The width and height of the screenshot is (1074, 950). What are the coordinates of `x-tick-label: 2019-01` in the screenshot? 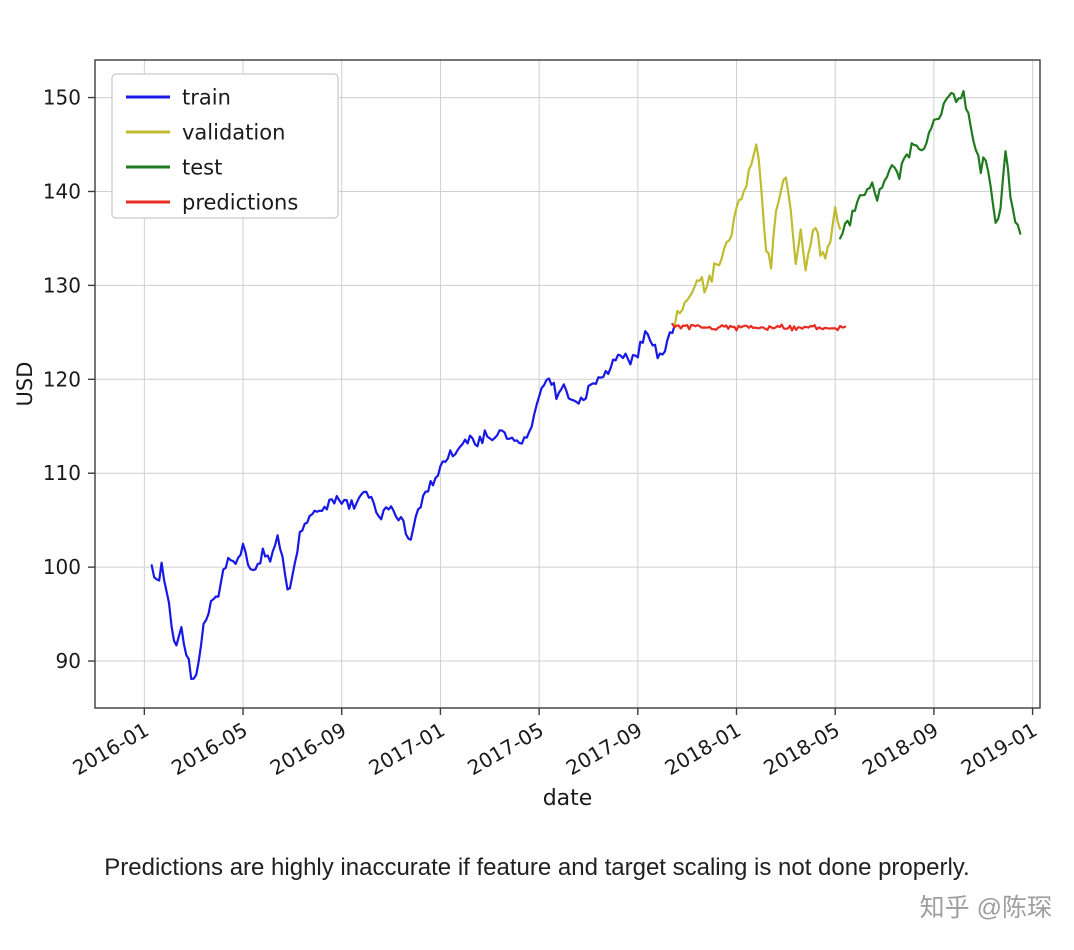 It's located at (999, 749).